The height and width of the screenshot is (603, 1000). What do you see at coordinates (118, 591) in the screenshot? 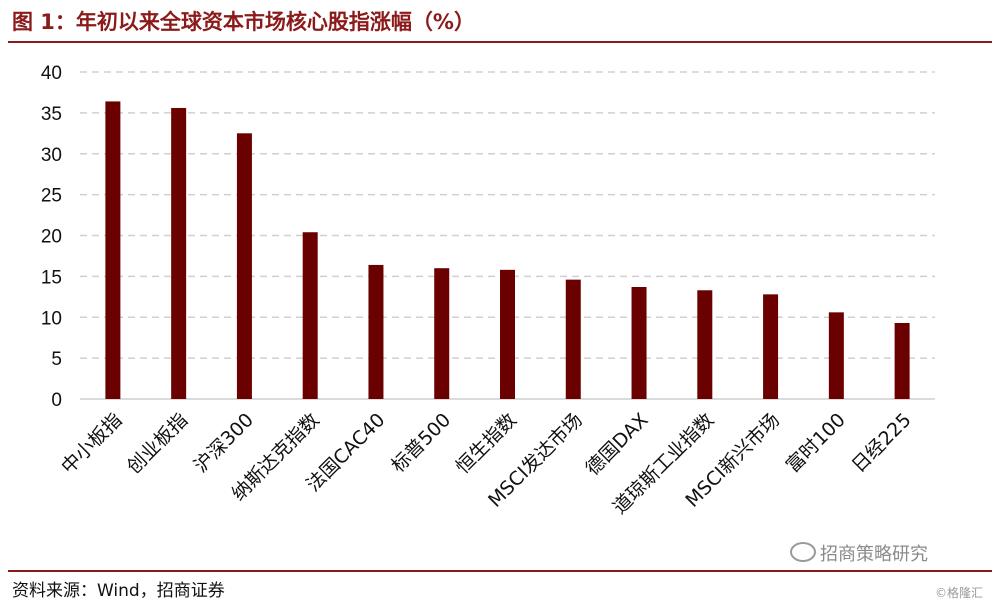
I see `source-note: 资料来源：Wind，招商证券` at bounding box center [118, 591].